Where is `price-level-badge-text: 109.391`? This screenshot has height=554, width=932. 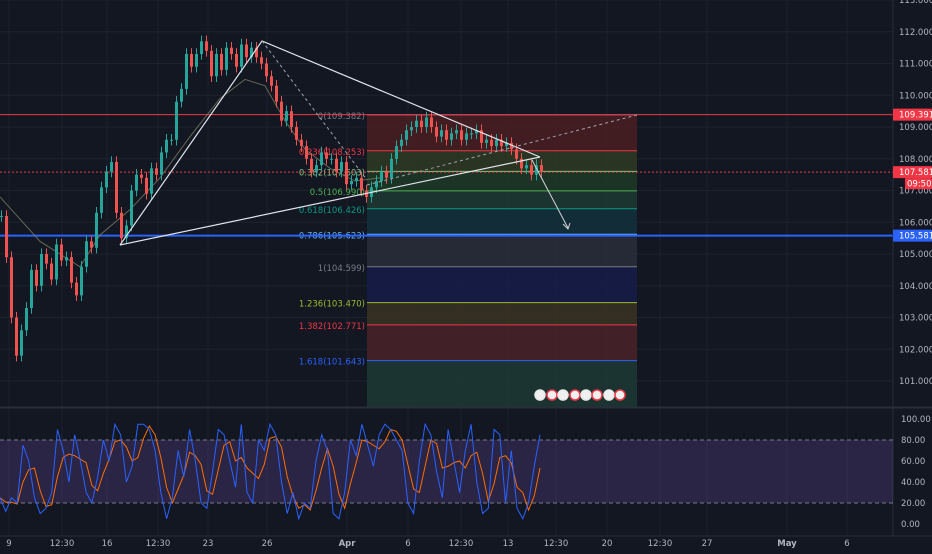 price-level-badge-text: 109.391 is located at coordinates (915, 116).